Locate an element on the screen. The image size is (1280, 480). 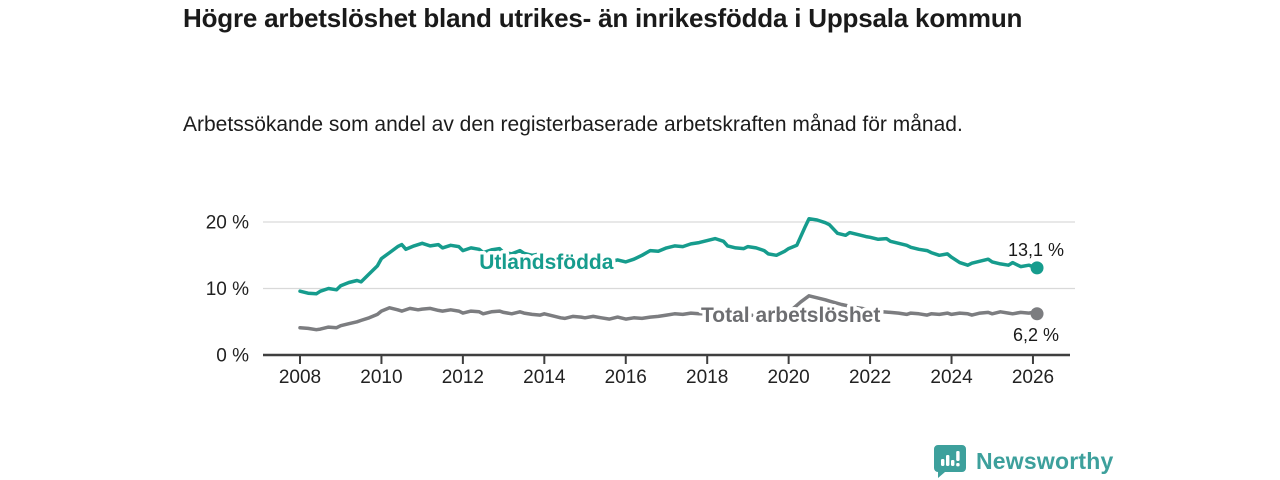
x-tick-label-2020: 2020 is located at coordinates (788, 377).